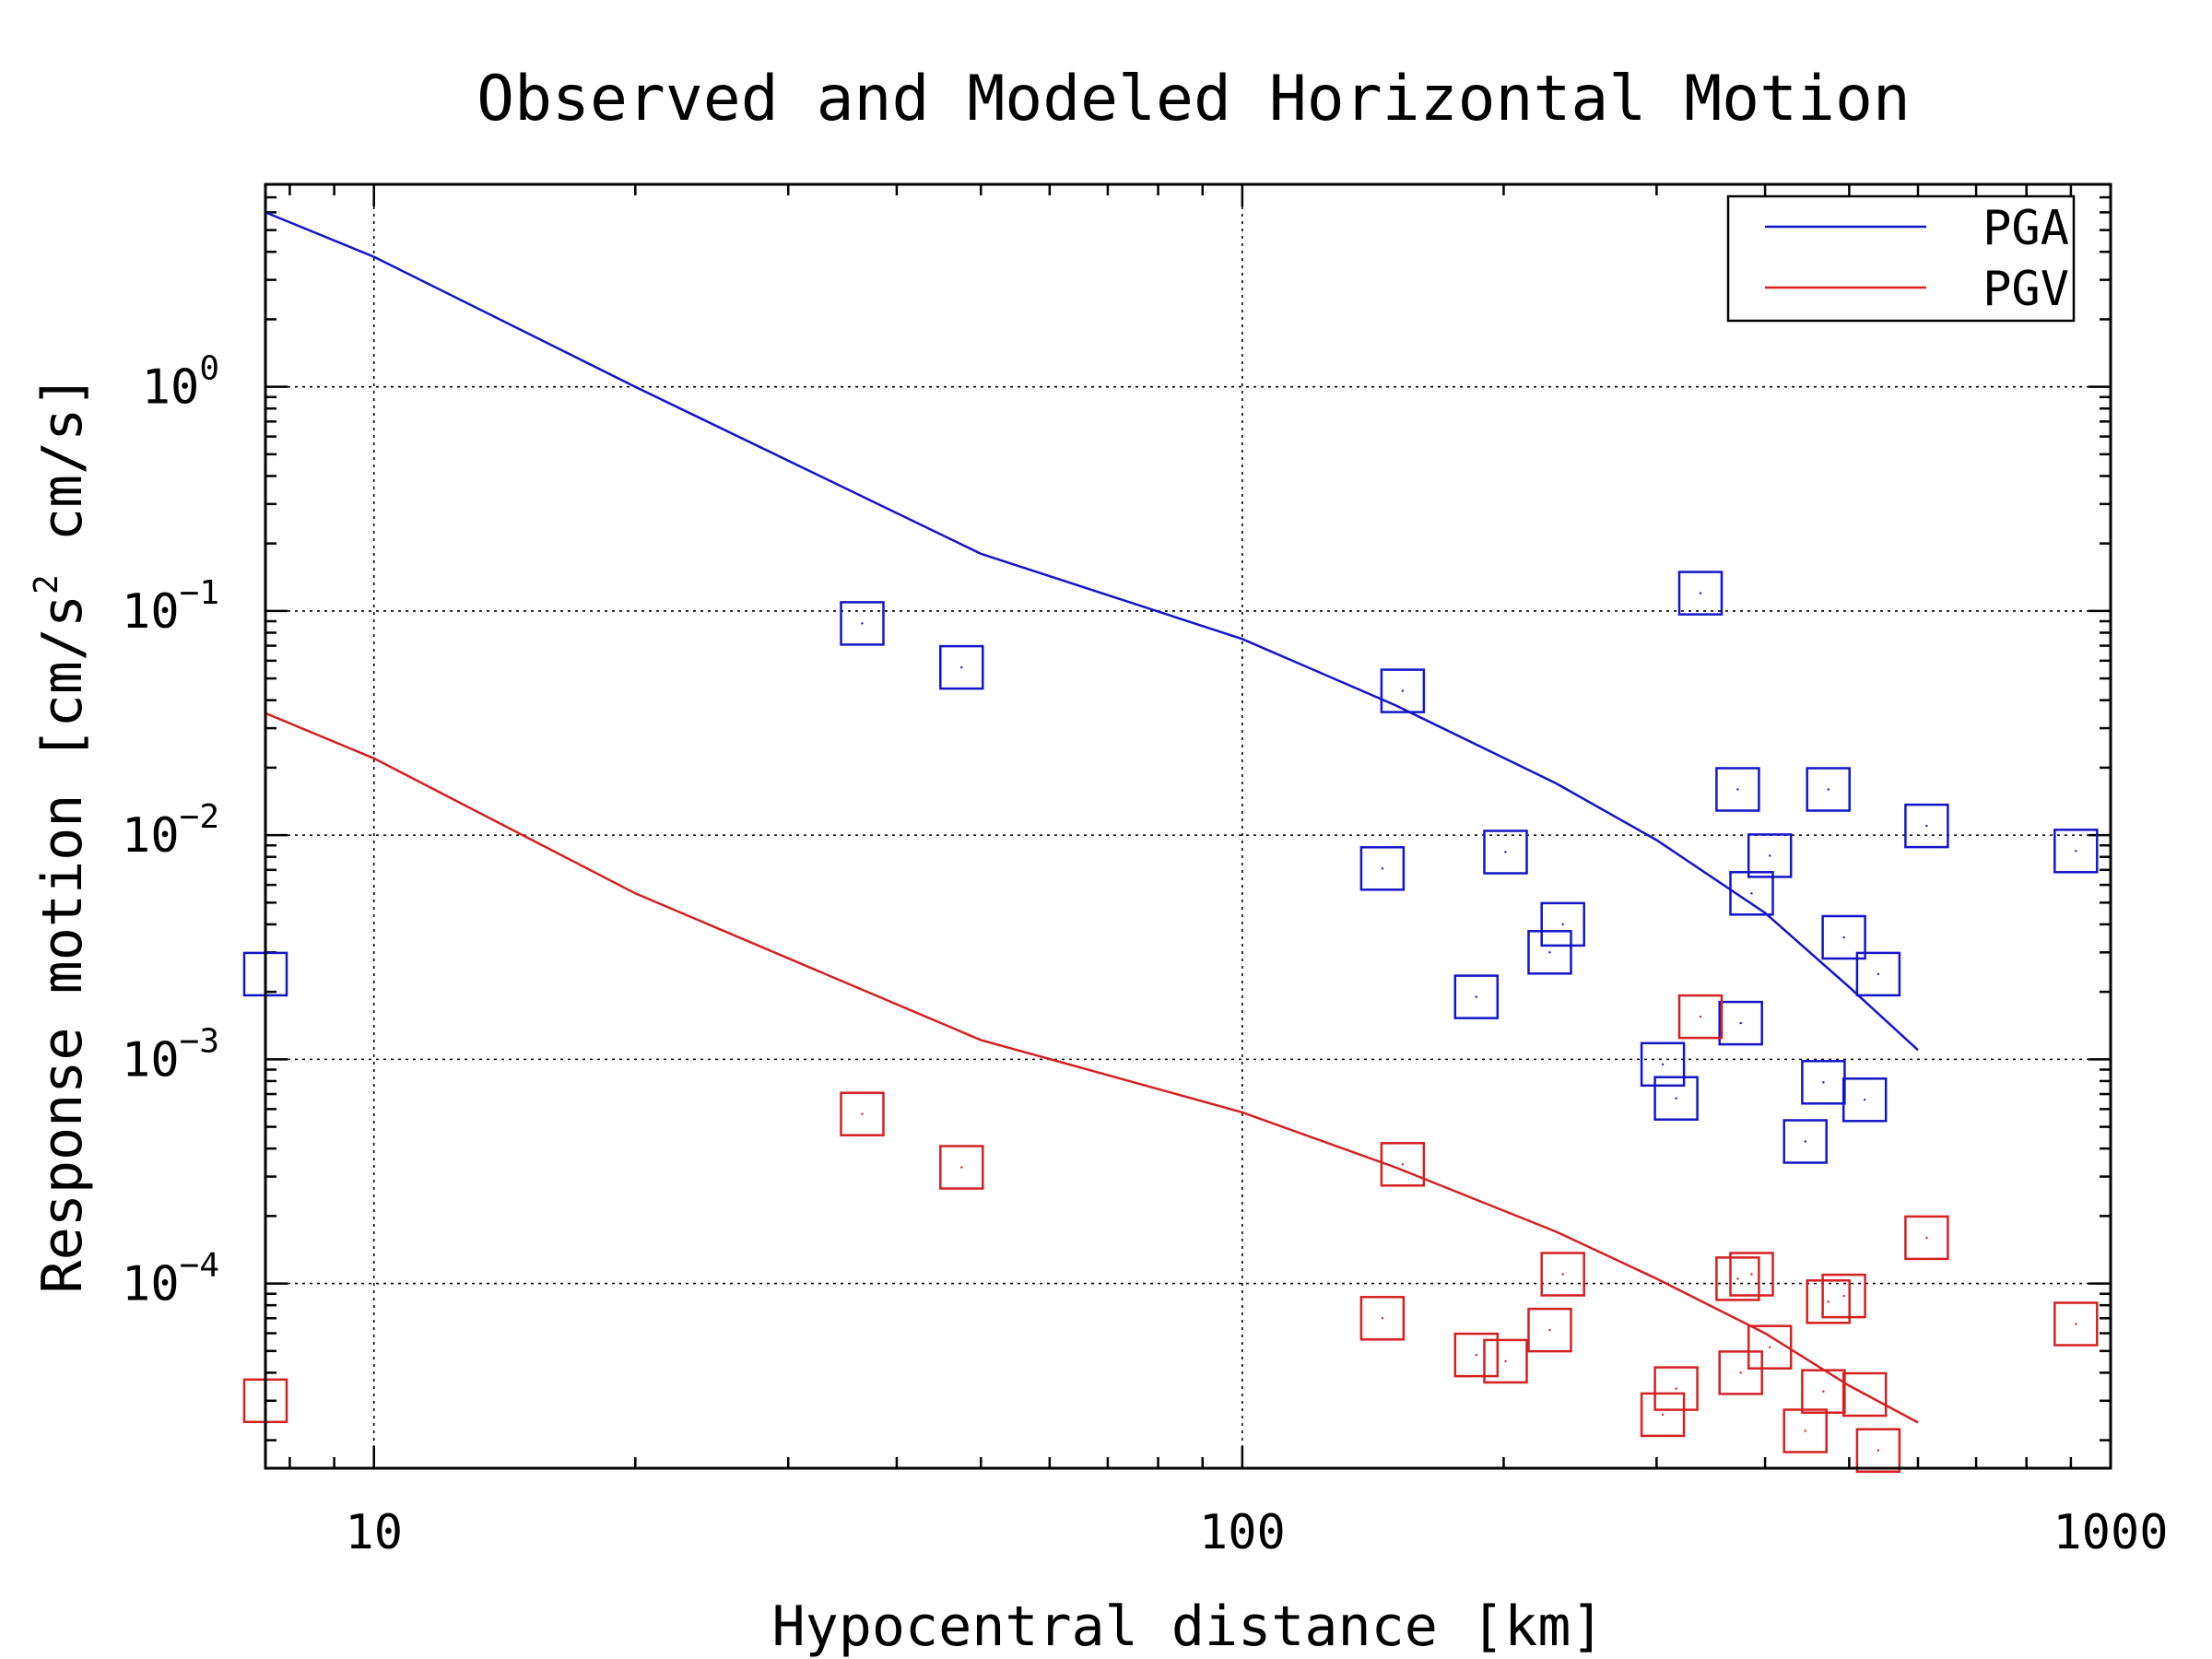 The image size is (2212, 1659). I want to click on x-tick-labels: 10 100 1000, so click(1256, 1532).